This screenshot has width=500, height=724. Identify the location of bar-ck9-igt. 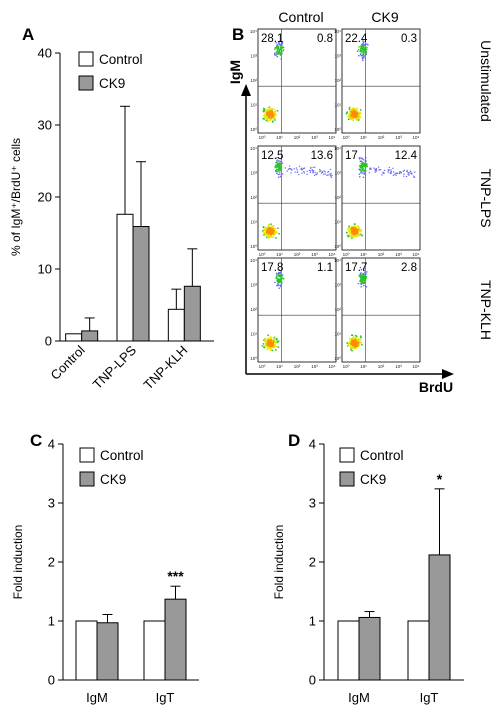
(439, 617).